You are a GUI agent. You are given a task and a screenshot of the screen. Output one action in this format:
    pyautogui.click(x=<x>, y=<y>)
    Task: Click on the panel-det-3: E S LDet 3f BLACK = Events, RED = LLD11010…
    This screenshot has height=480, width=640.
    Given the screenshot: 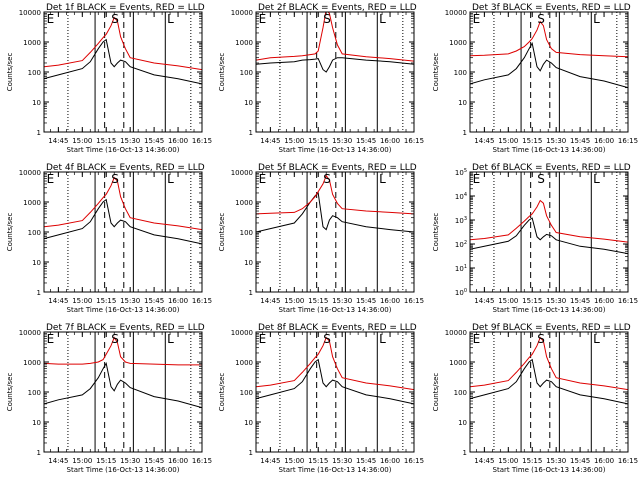 What is the action you would take?
    pyautogui.click(x=535, y=78)
    